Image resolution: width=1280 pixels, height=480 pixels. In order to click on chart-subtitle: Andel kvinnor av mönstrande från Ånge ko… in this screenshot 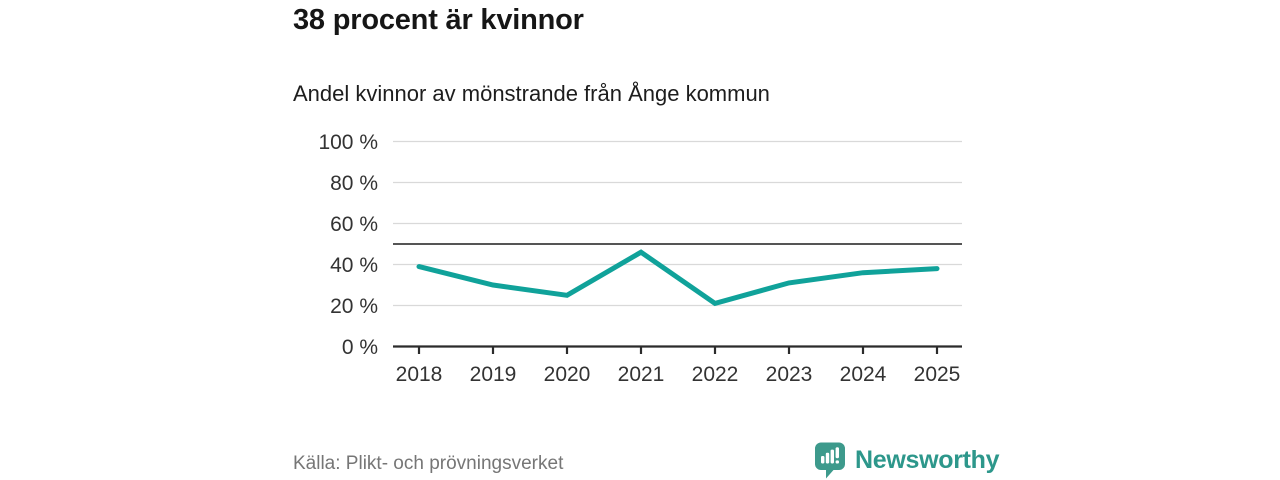, I will do `click(531, 93)`.